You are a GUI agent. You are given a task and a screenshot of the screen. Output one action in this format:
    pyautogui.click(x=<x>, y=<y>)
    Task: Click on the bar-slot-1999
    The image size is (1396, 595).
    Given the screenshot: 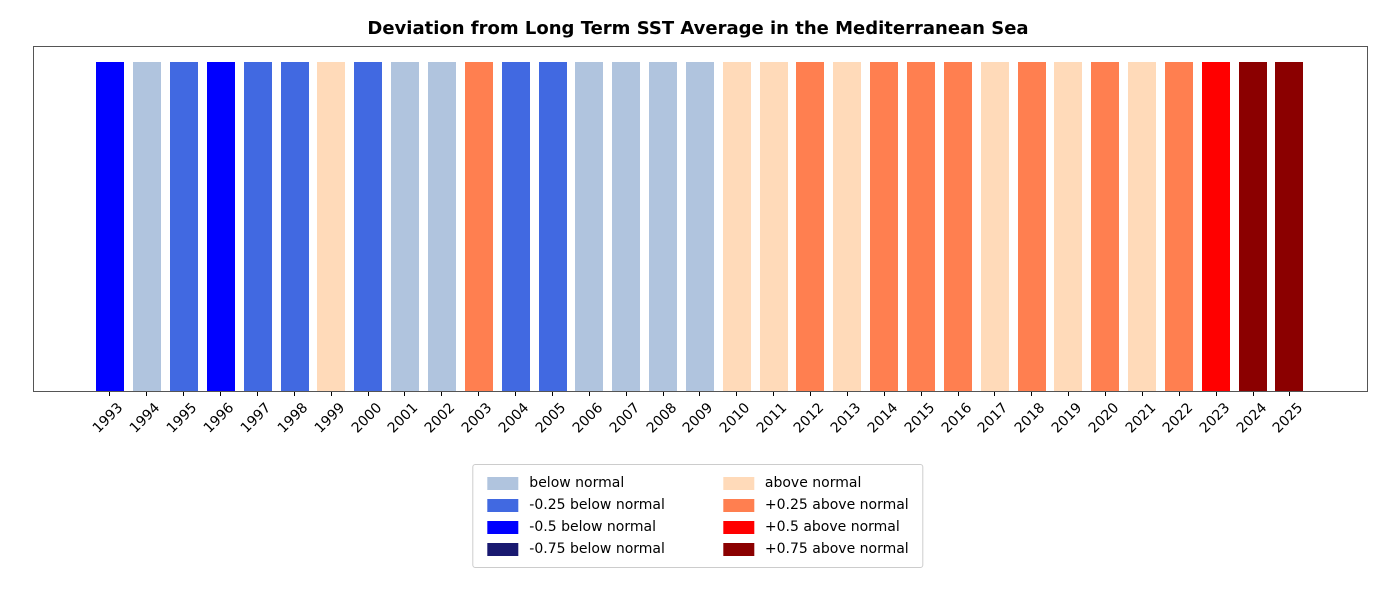 What is the action you would take?
    pyautogui.click(x=331, y=226)
    